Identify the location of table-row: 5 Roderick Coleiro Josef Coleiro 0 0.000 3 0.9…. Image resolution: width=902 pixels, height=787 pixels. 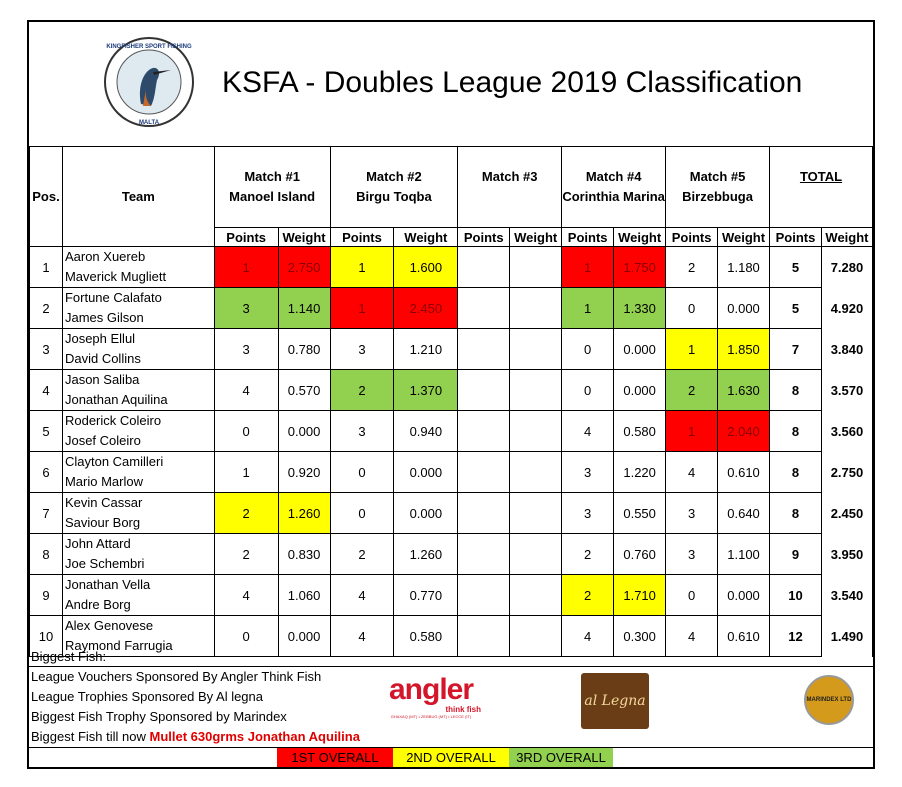
(451, 431).